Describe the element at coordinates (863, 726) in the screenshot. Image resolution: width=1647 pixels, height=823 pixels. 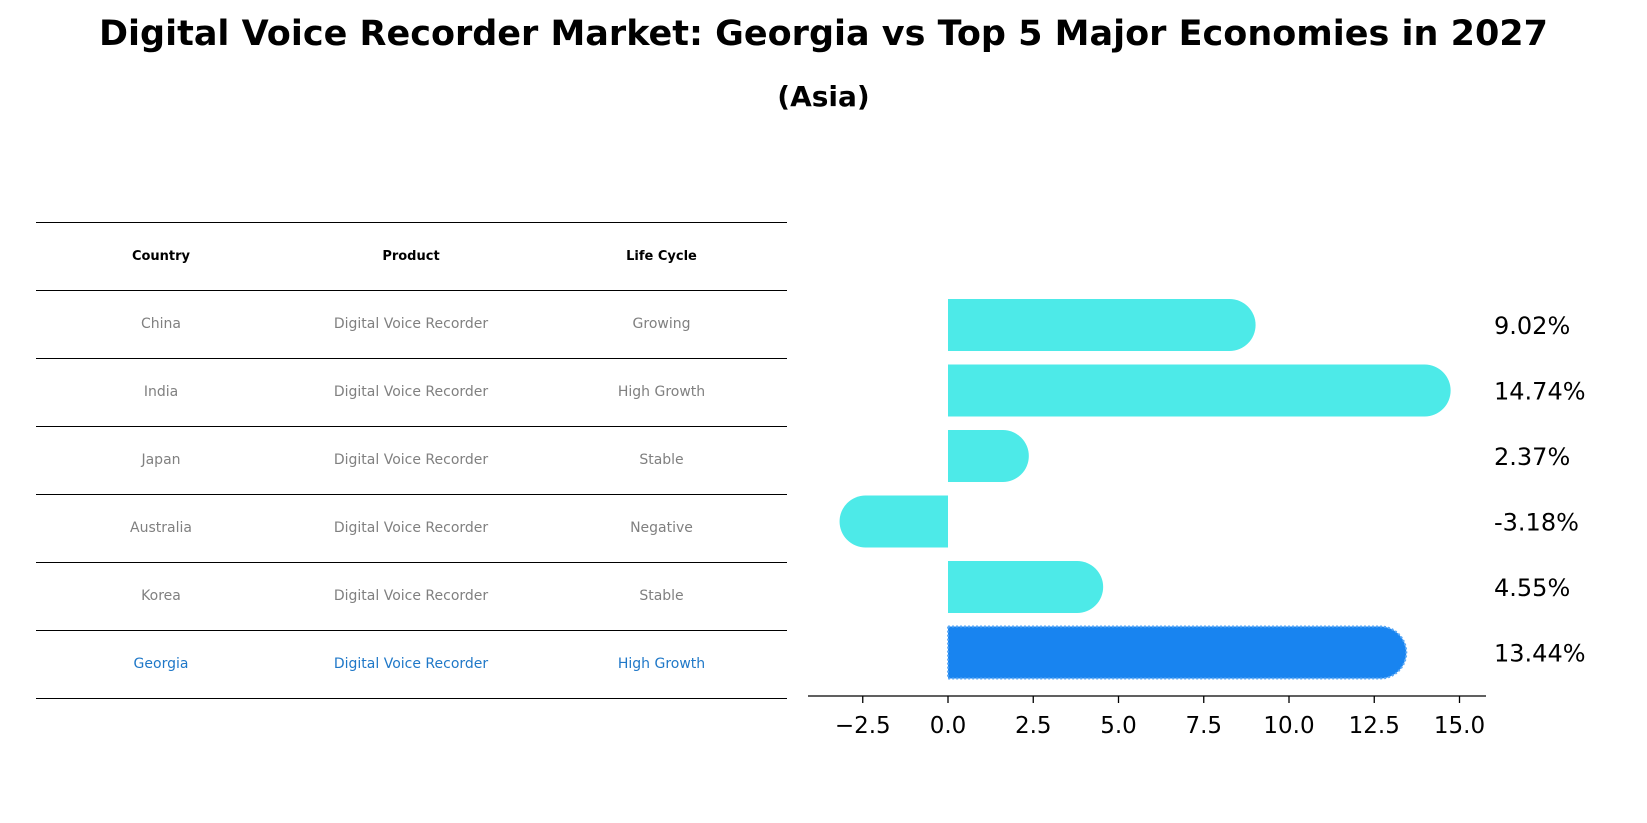
I see `x-tick-label: −2.5` at that location.